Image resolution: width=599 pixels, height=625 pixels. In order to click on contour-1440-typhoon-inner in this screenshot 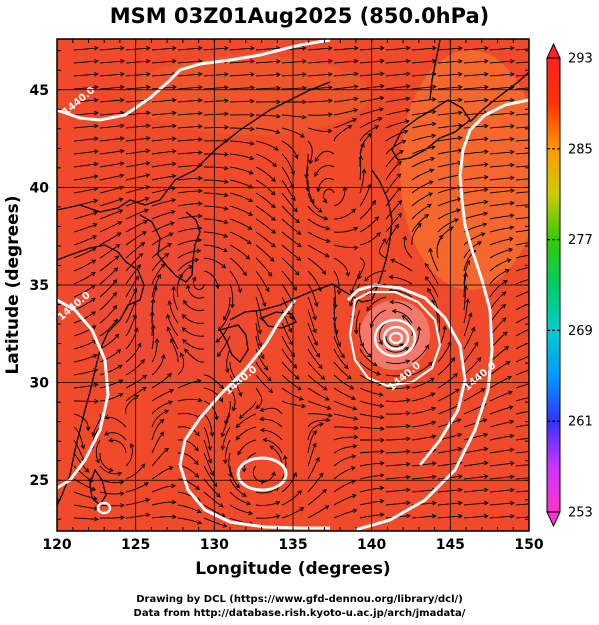, I will do `click(395, 339)`.